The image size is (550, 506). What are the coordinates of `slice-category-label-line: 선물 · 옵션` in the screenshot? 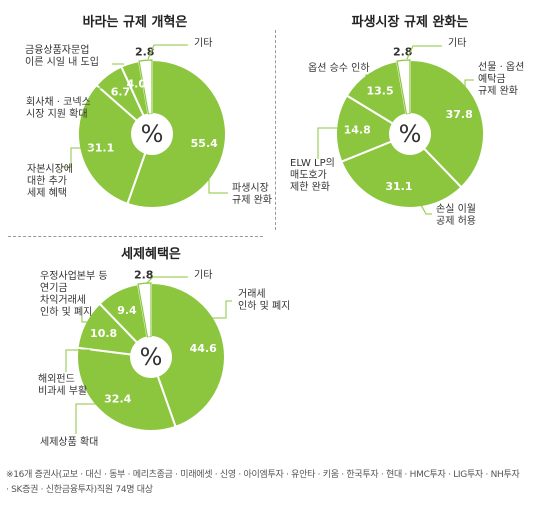 It's located at (501, 67).